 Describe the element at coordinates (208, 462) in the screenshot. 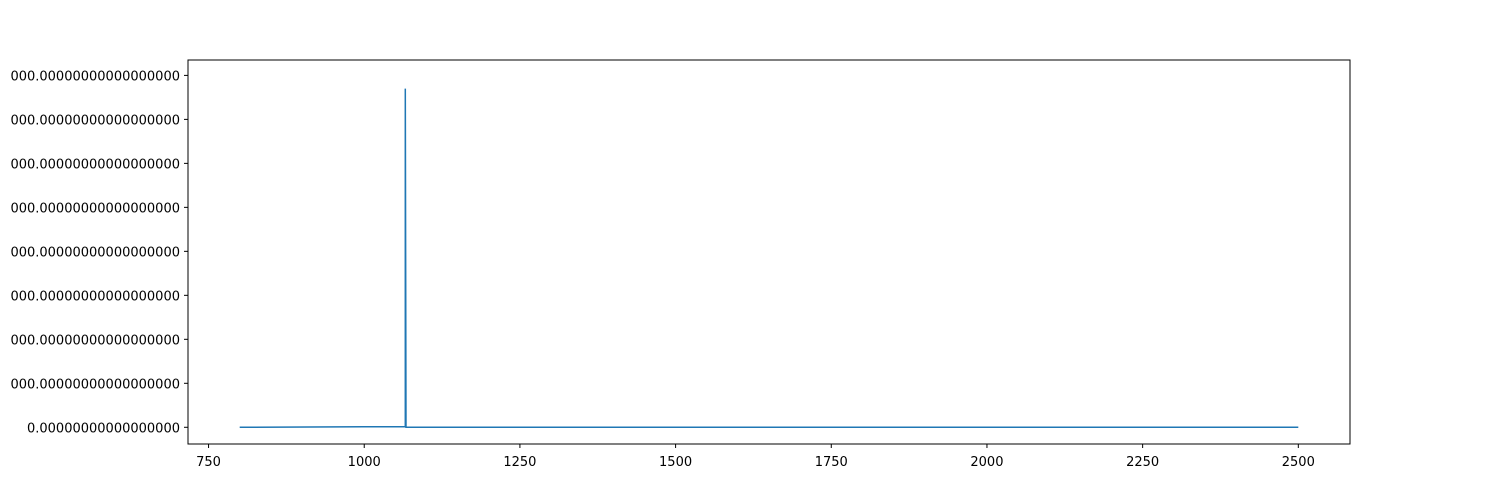

I see `x-tick-label: 750` at that location.